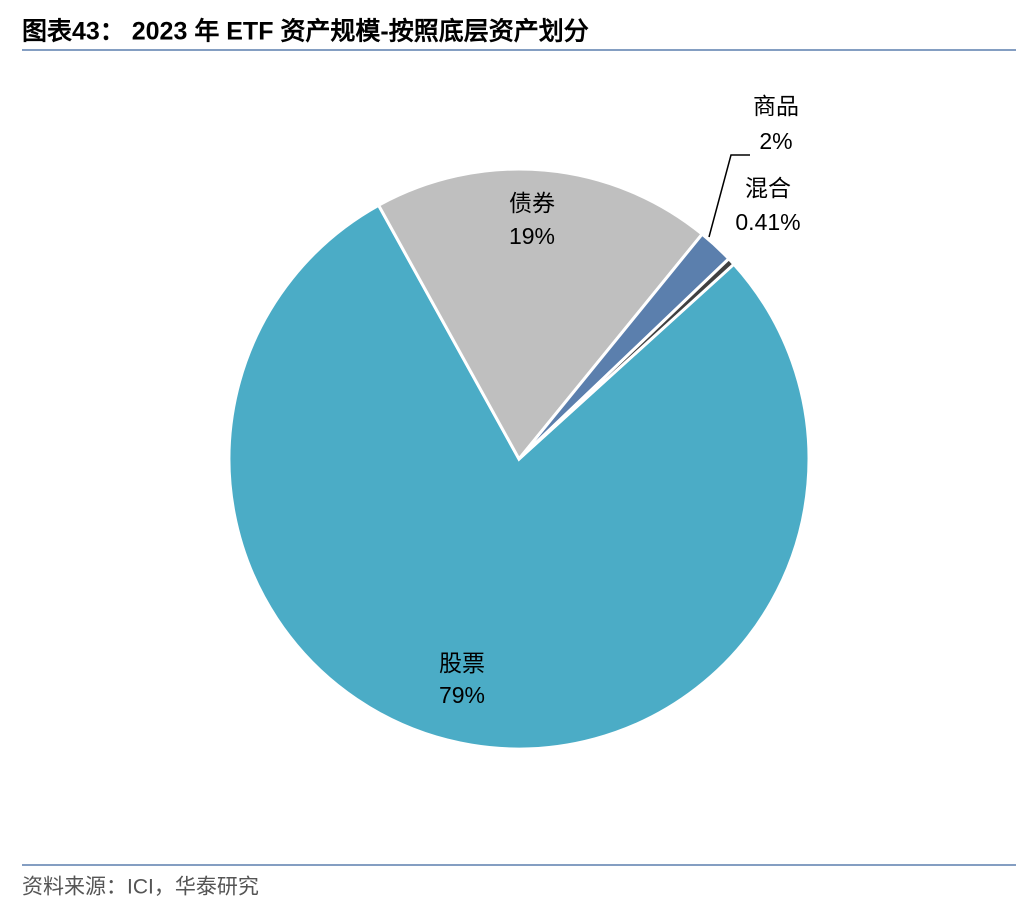 Image resolution: width=1036 pixels, height=916 pixels. I want to click on source-note: 资料来源：ICI，华泰研究, so click(140, 887).